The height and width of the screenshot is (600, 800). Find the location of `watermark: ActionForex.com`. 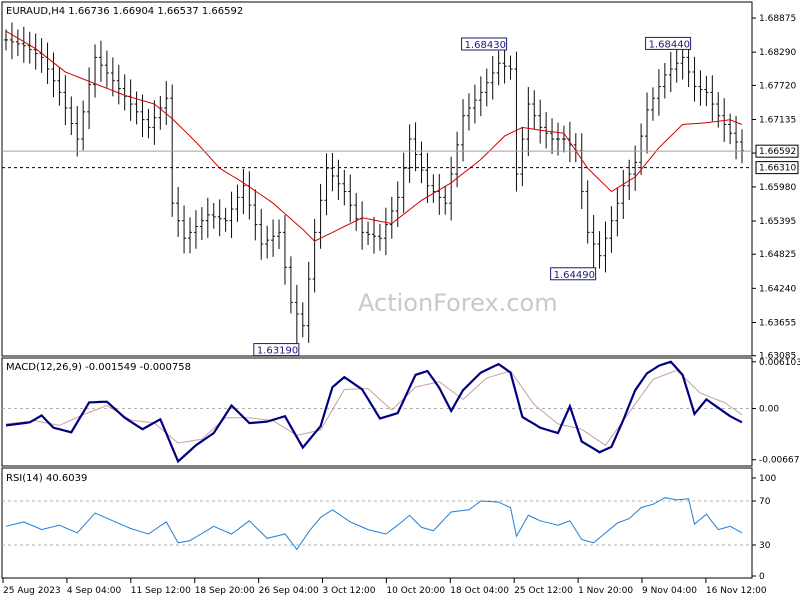

watermark: ActionForex.com is located at coordinates (458, 303).